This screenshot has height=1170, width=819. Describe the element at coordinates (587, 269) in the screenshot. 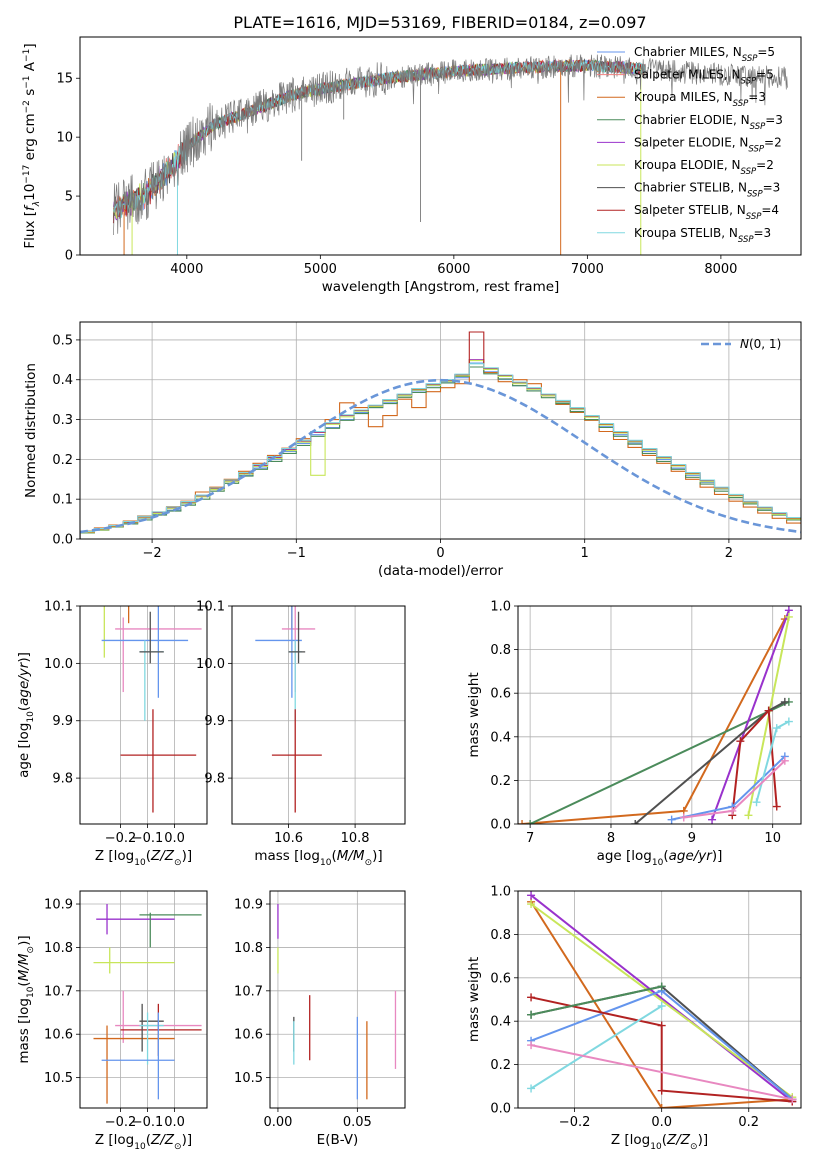

I see `x-tick-label: 7000` at that location.